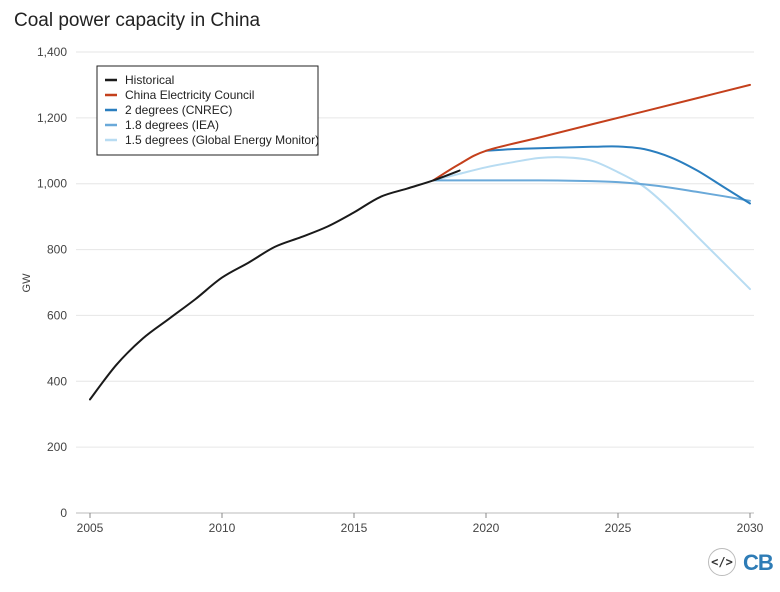  Describe the element at coordinates (149, 80) in the screenshot. I see `legend-label: Historical` at that location.